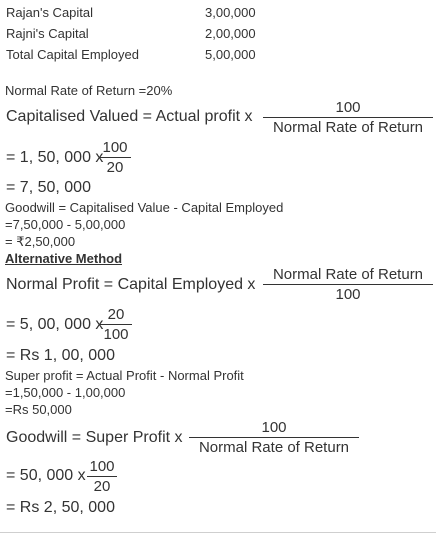 Image resolution: width=436 pixels, height=537 pixels. What do you see at coordinates (218, 532) in the screenshot?
I see `bottom-divider` at bounding box center [218, 532].